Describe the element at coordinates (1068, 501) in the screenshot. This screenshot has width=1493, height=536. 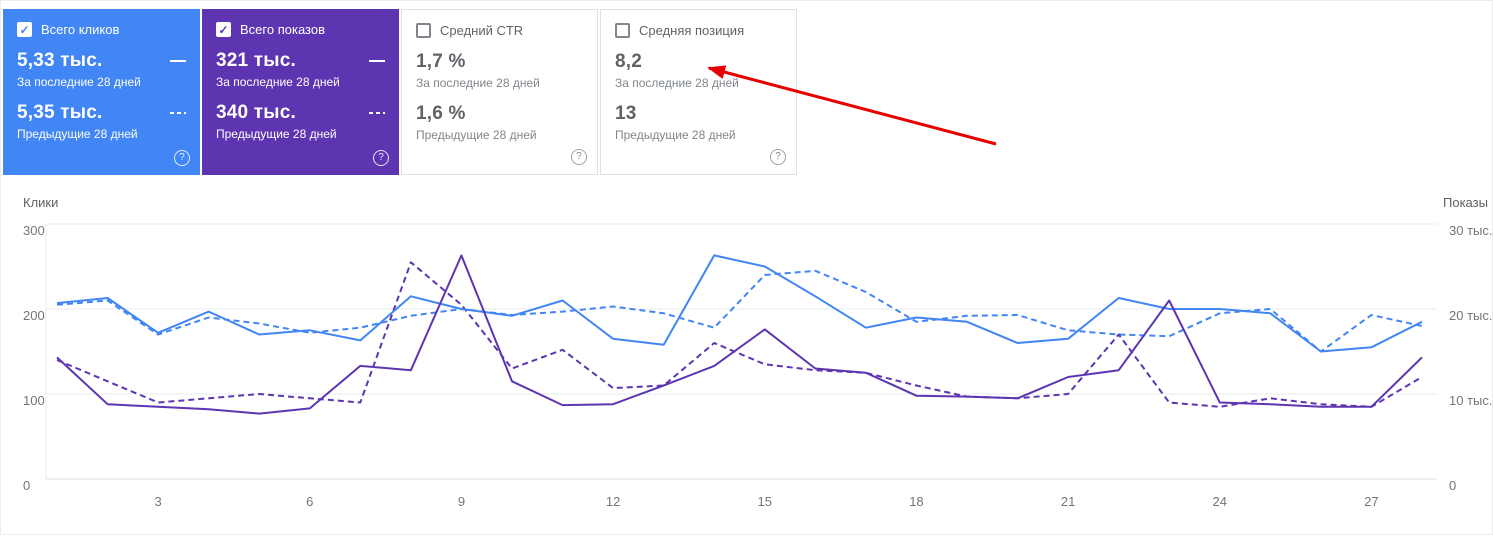
I see `svg-text: 21` at that location.